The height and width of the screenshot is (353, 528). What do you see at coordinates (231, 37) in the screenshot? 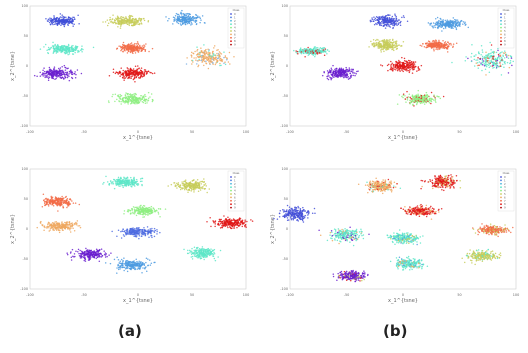
I see `legend-marker` at bounding box center [231, 37].